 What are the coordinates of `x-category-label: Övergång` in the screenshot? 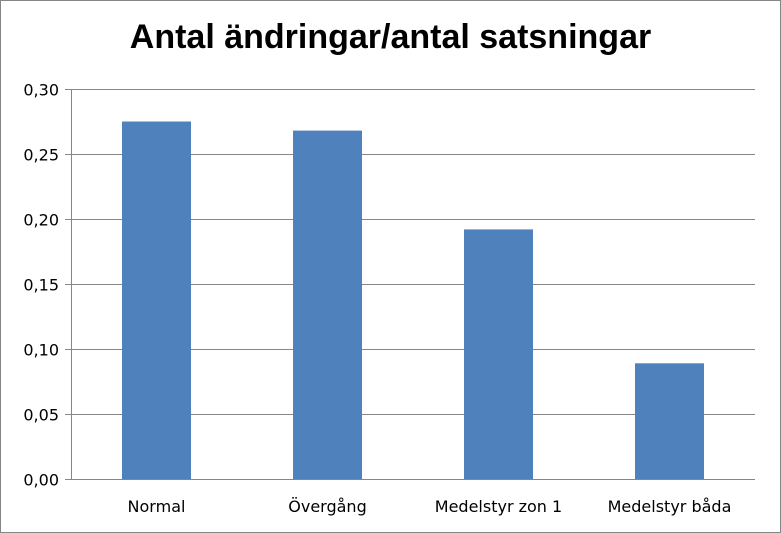 It's located at (327, 506).